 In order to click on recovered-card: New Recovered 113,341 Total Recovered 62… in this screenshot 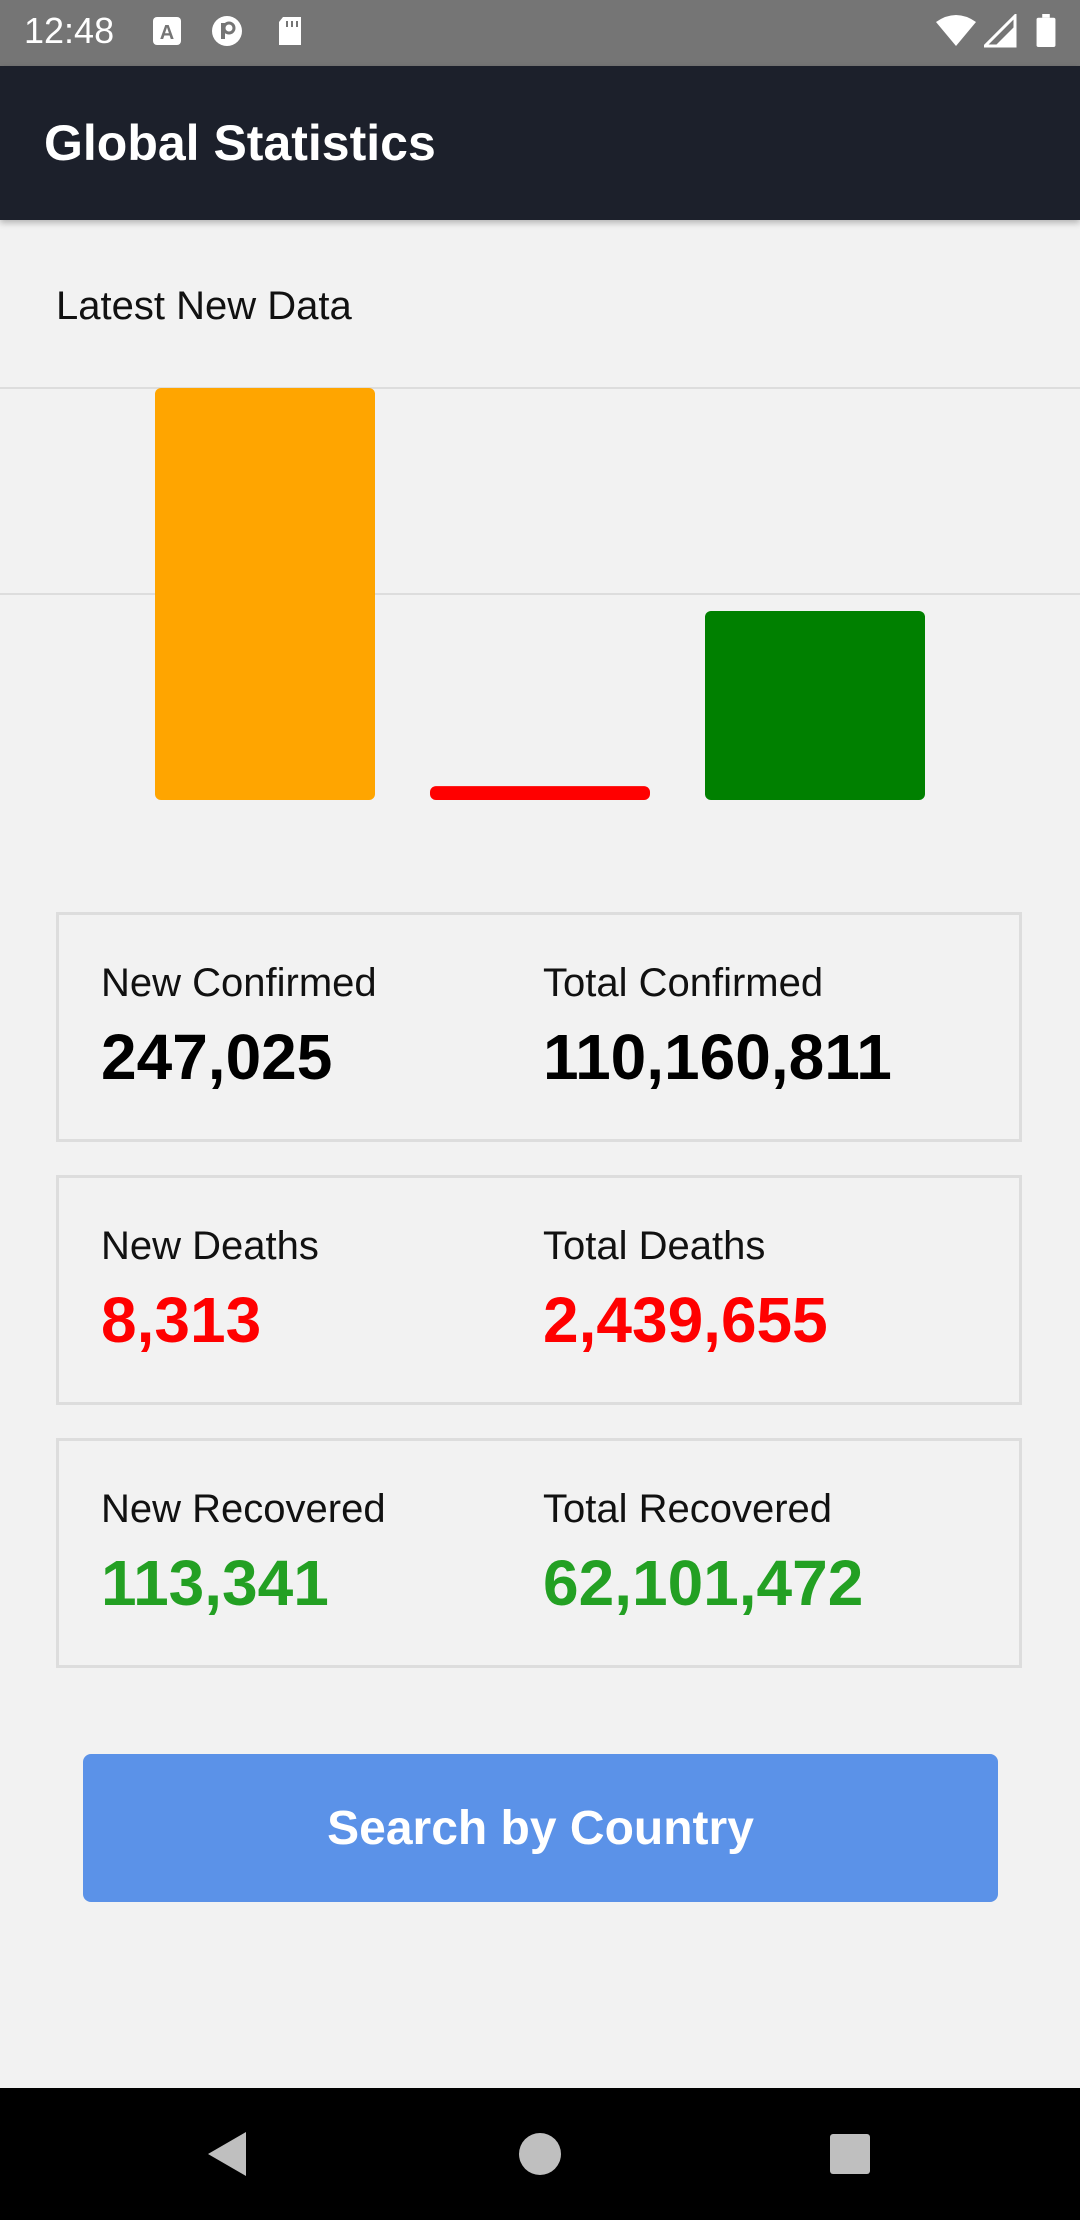, I will do `click(539, 1553)`.